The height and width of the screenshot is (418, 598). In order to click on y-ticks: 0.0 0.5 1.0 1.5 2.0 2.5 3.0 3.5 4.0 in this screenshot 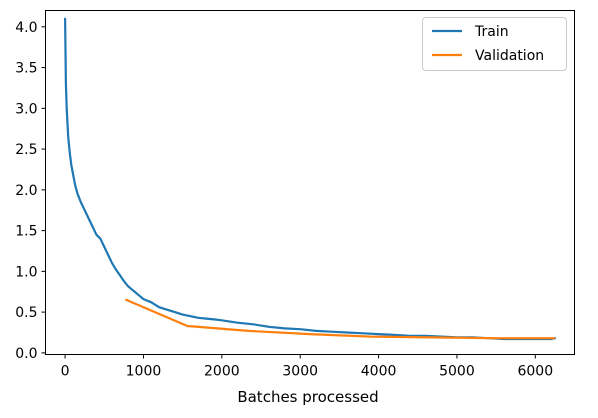, I will do `click(30, 191)`.